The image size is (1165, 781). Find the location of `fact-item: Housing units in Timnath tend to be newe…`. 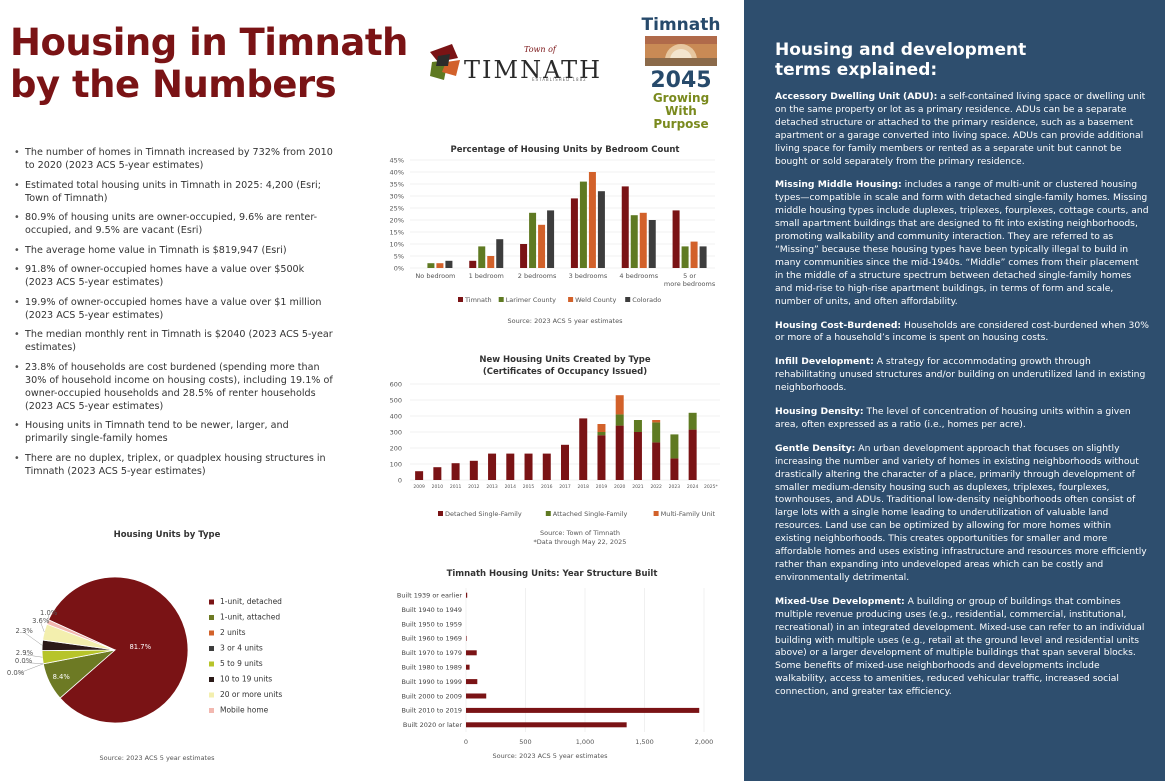

fact-item: Housing units in Timnath tend to be newe… is located at coordinates (174, 432).